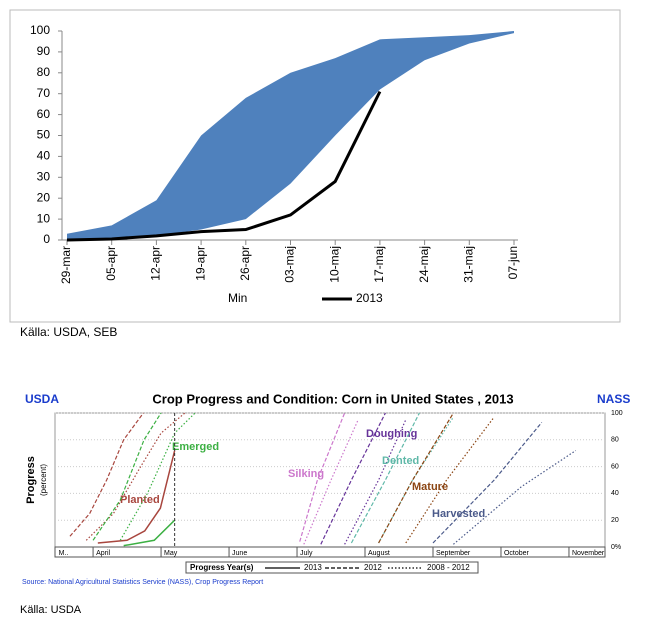  I want to click on stage-label: Dented, so click(400, 461).